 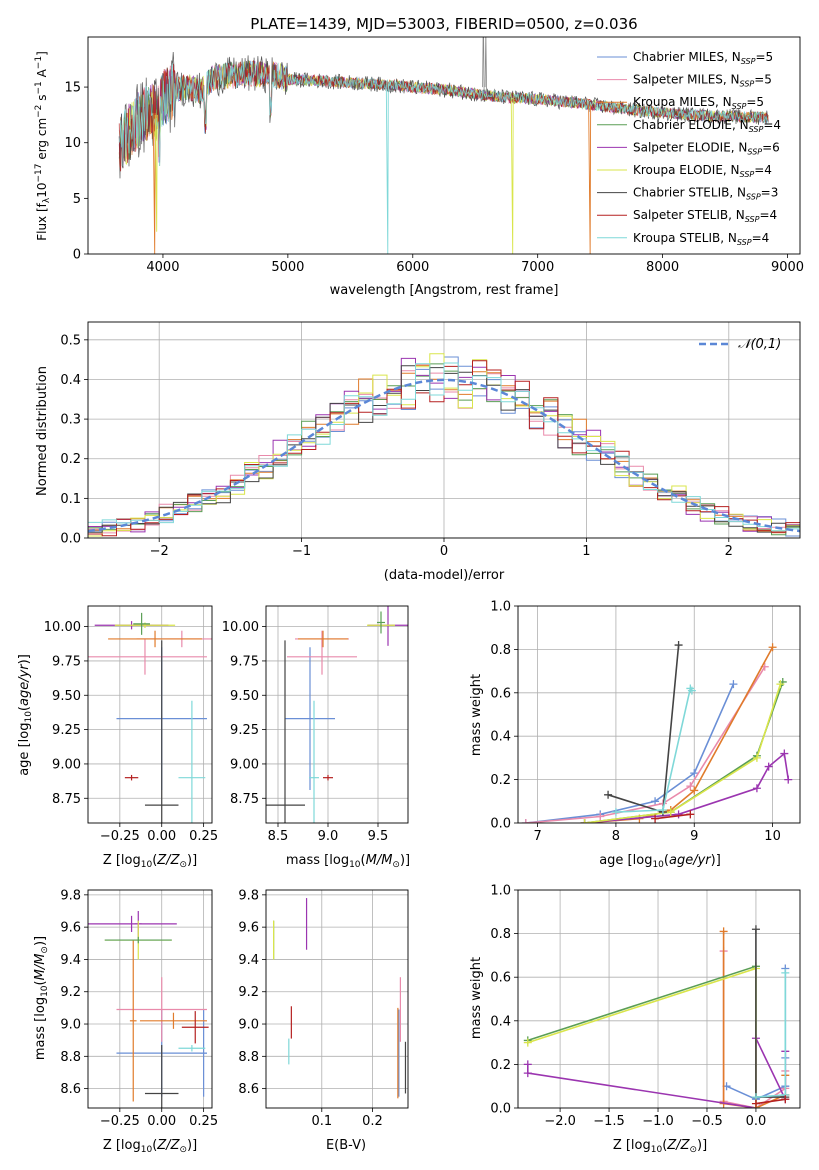 I want to click on gaussian-curve, so click(x=444, y=455).